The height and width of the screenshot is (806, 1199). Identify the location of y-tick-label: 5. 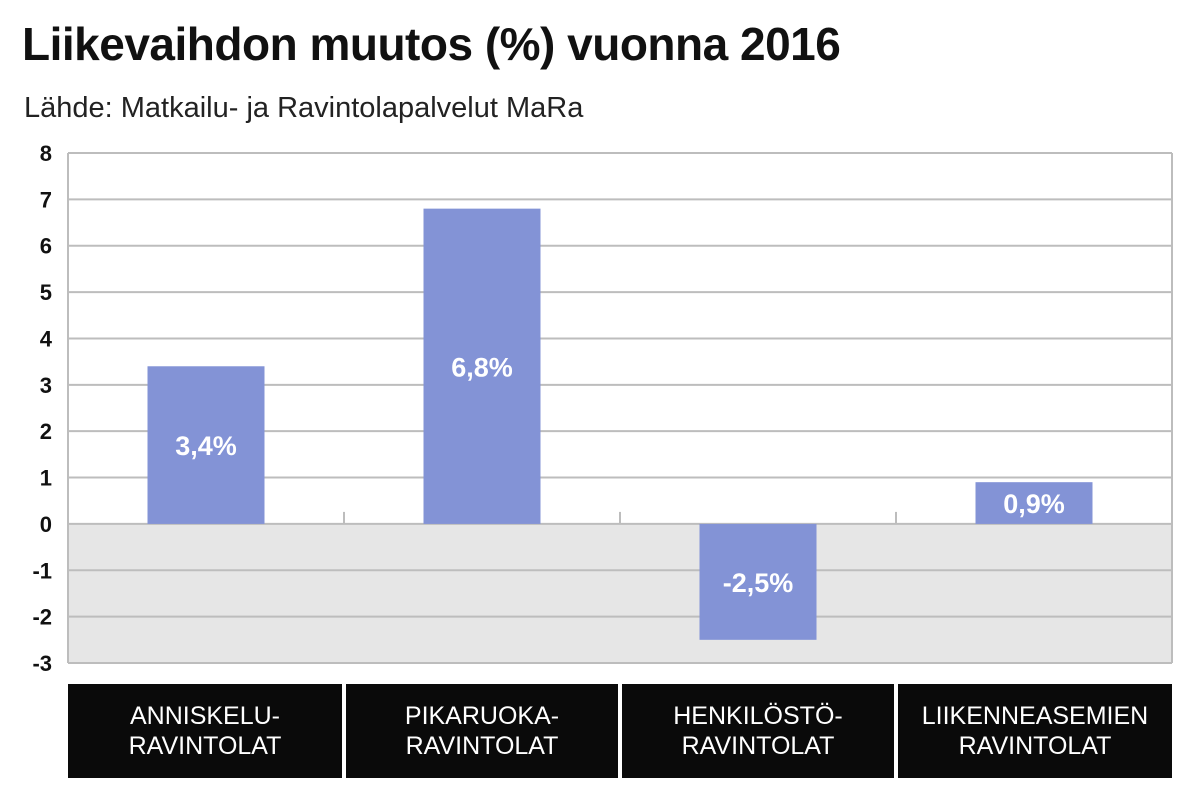
(46, 292).